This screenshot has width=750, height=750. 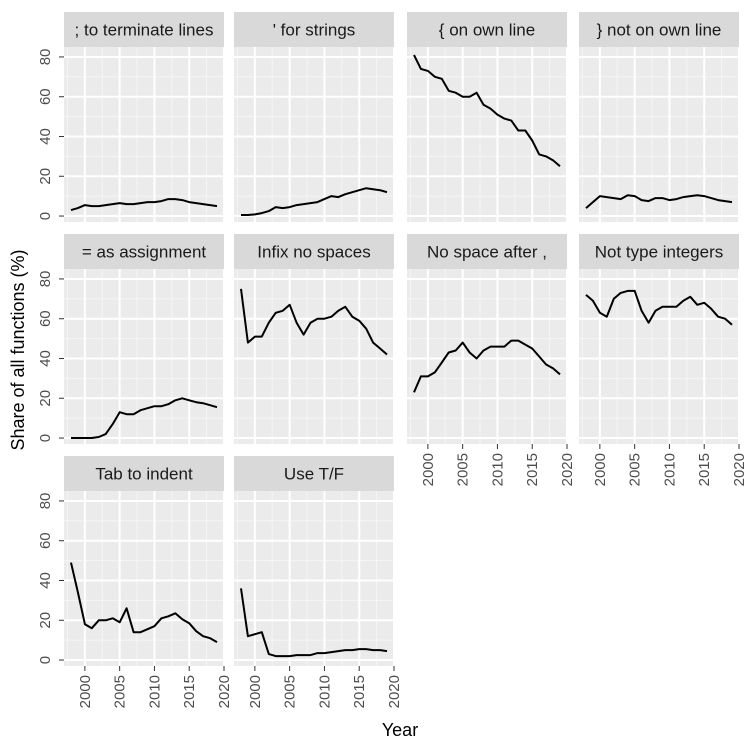 I want to click on facet-strip-label: ; to terminate lines, so click(x=144, y=30).